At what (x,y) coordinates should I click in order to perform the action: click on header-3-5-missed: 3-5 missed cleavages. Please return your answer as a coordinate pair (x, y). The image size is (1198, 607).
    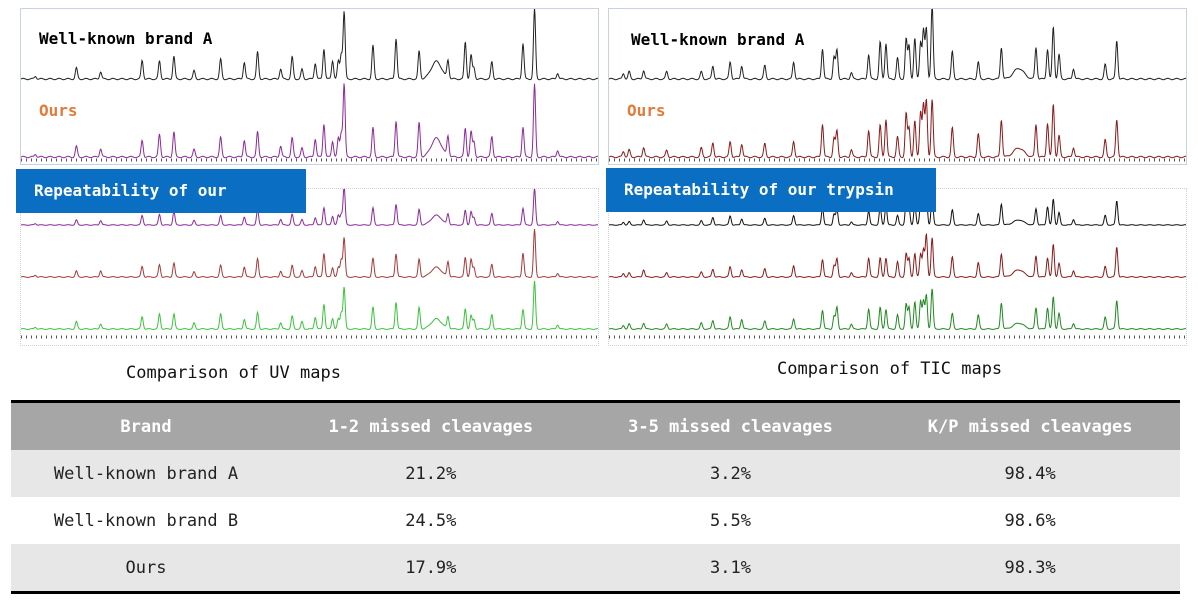
    Looking at the image, I should click on (730, 425).